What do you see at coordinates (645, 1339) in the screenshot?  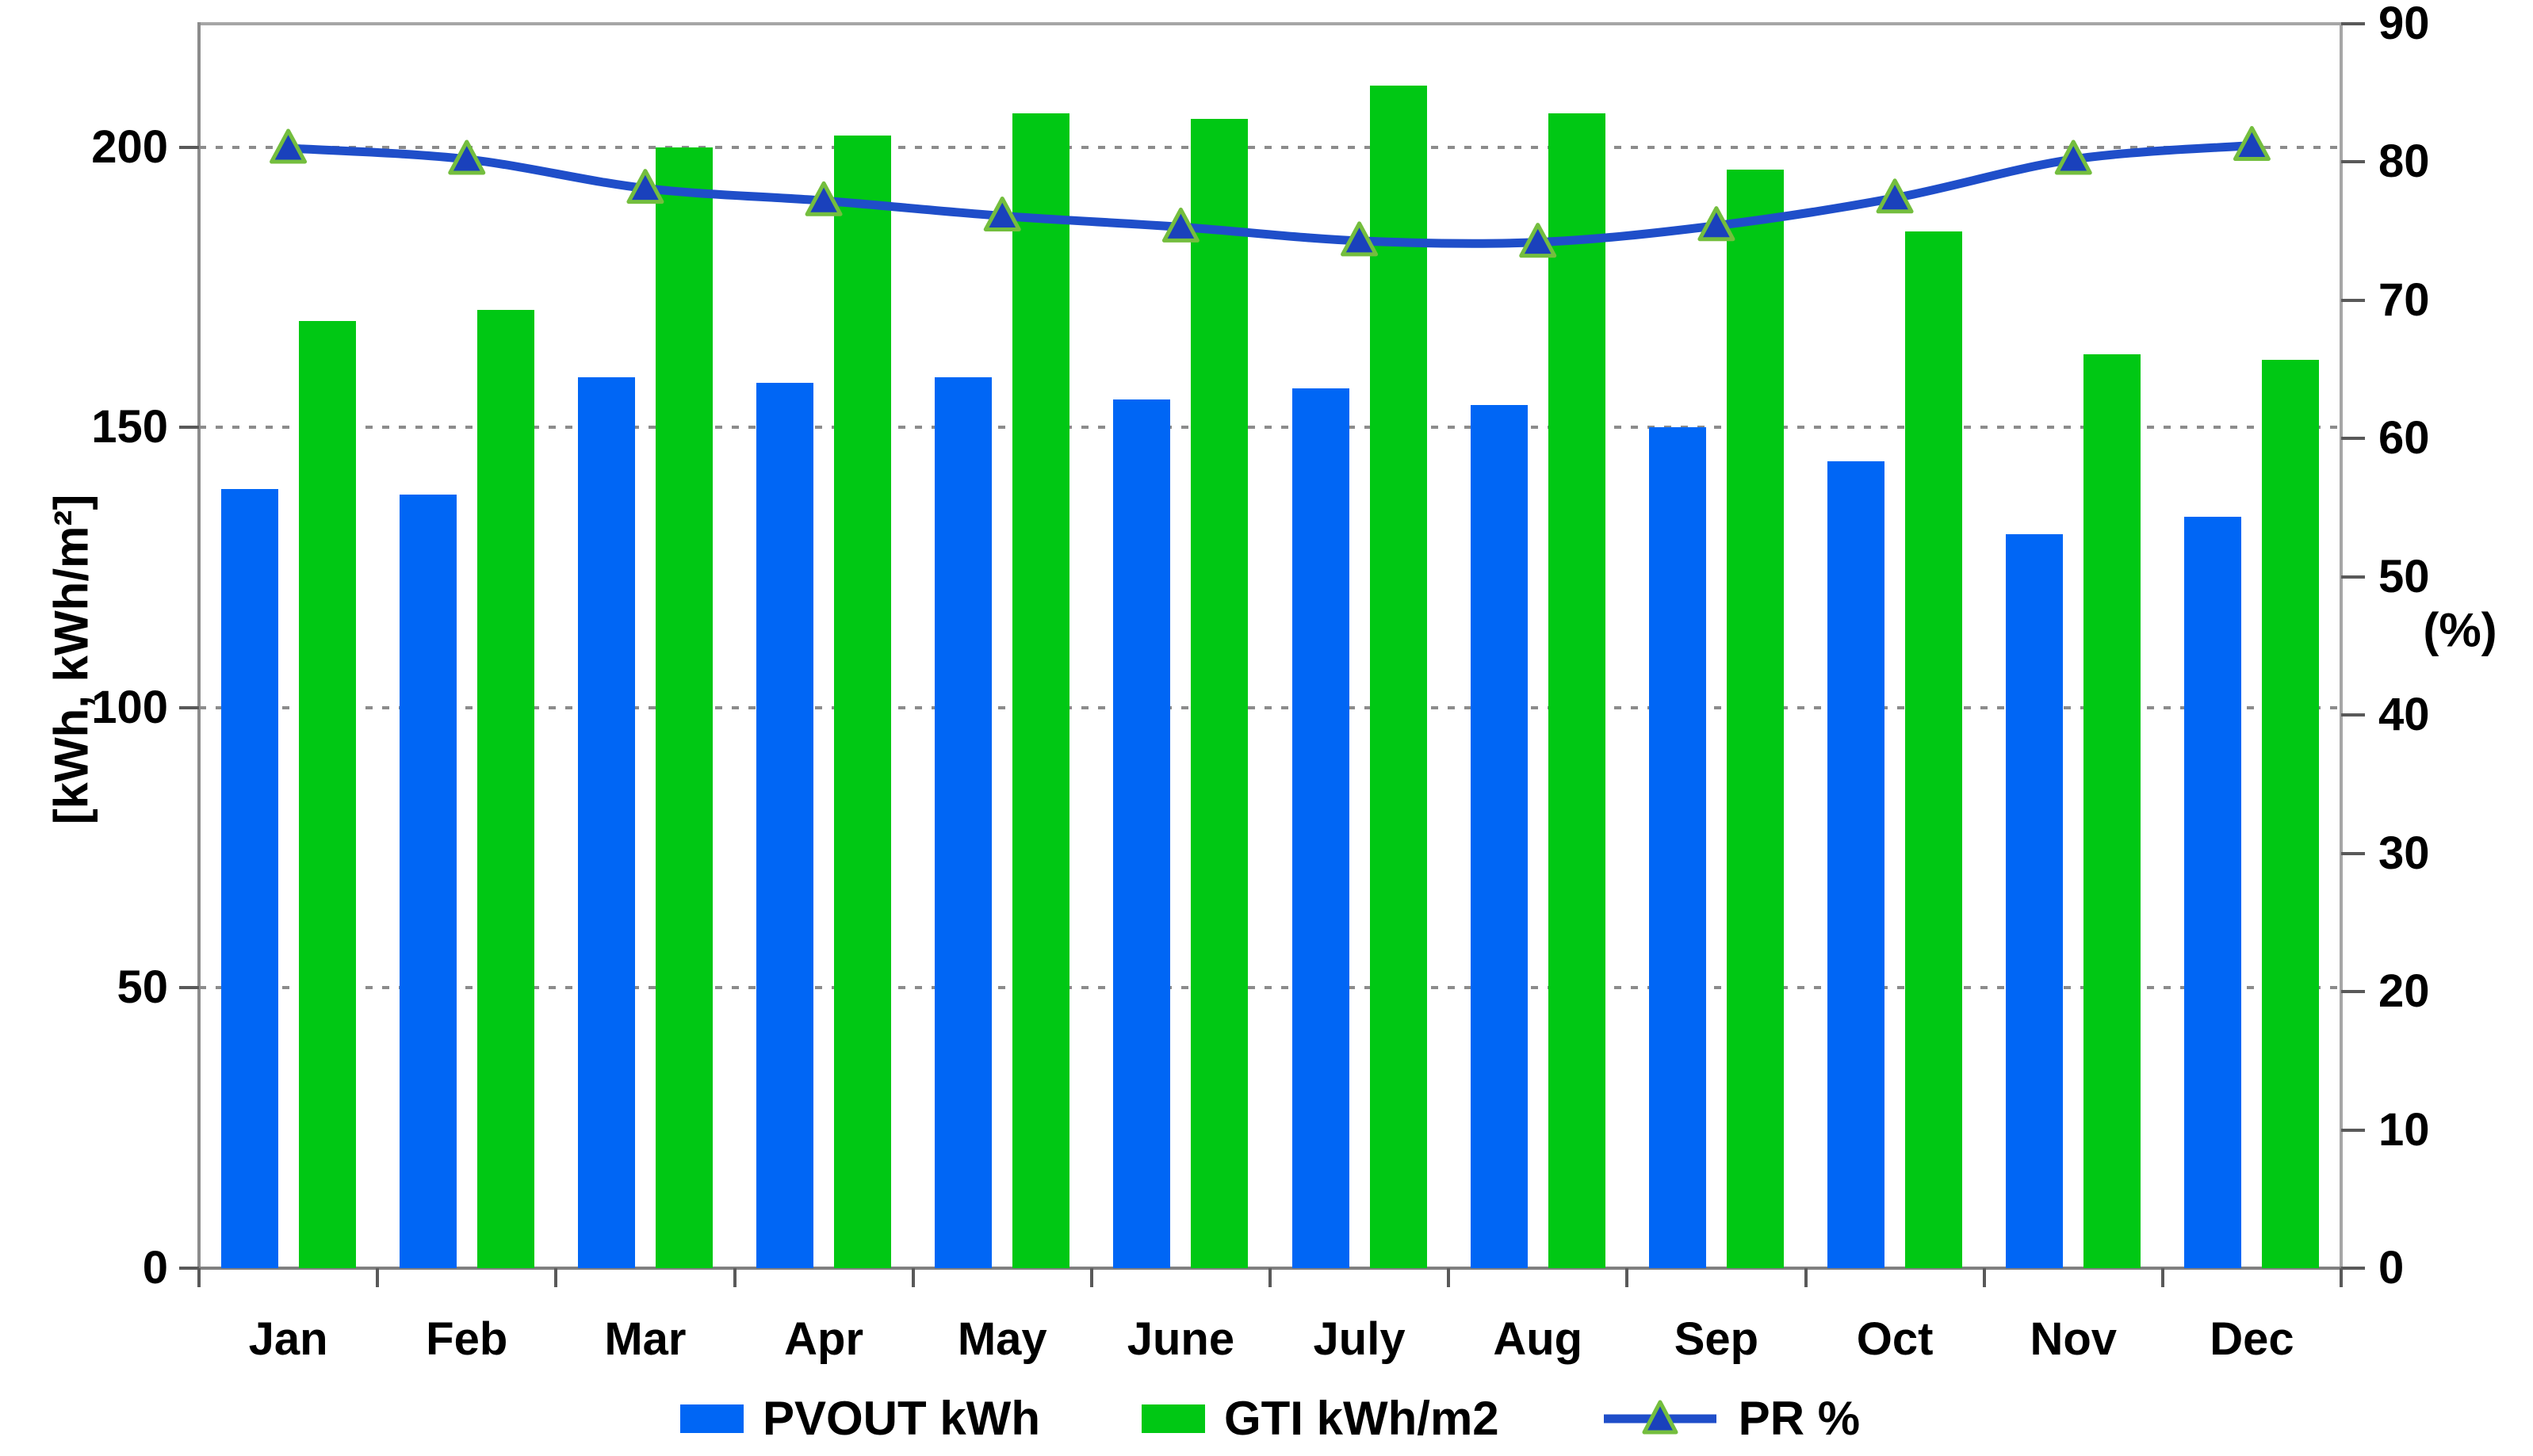 I see `x-axis-label-mar: Mar` at bounding box center [645, 1339].